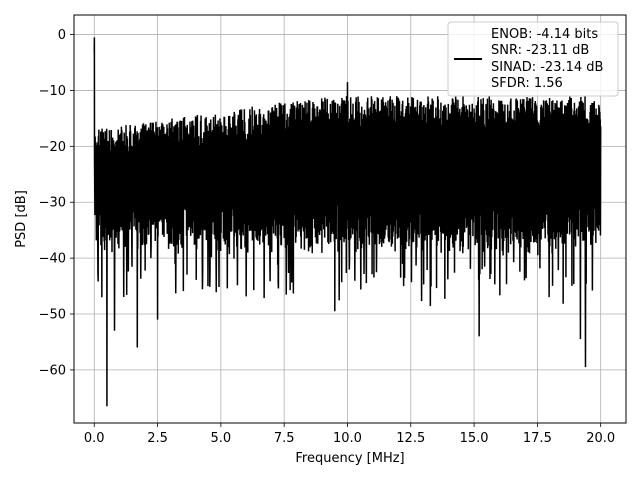  I want to click on x-tick-label: 20.0, so click(600, 438).